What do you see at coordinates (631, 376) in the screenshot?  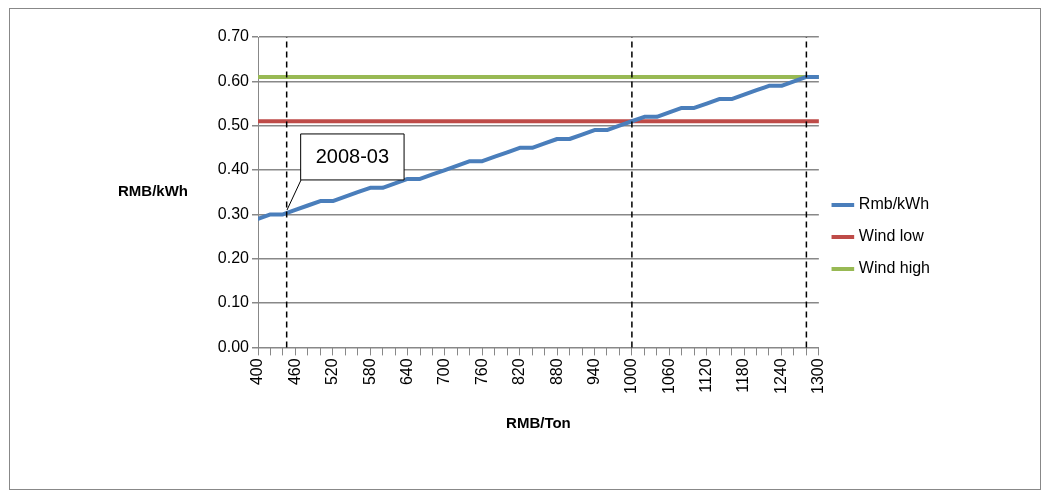 I see `x-tick-label: 1000` at bounding box center [631, 376].